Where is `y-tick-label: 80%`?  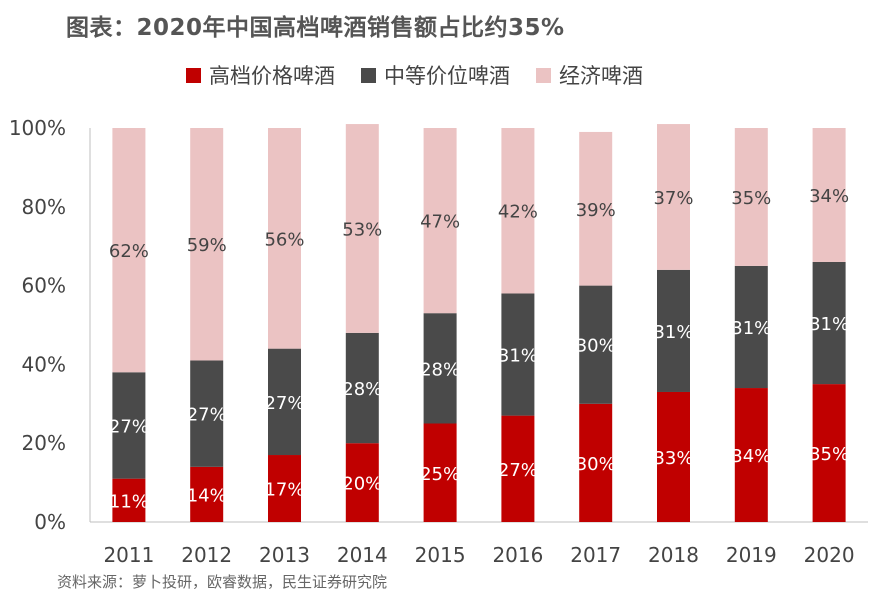 y-tick-label: 80% is located at coordinates (44, 207).